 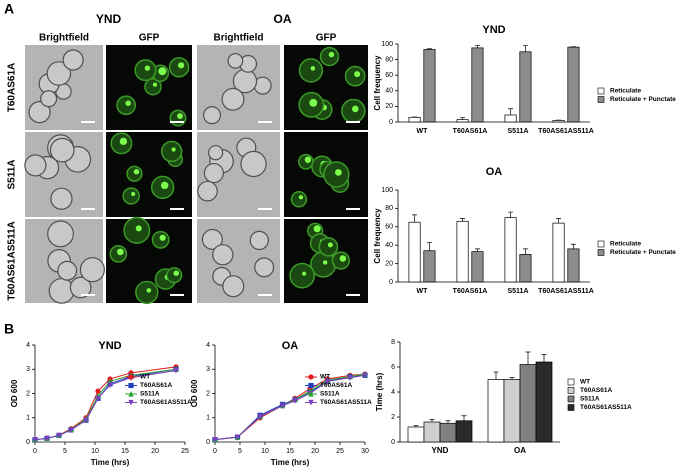 I want to click on y-tick-label: 4, so click(x=393, y=392).